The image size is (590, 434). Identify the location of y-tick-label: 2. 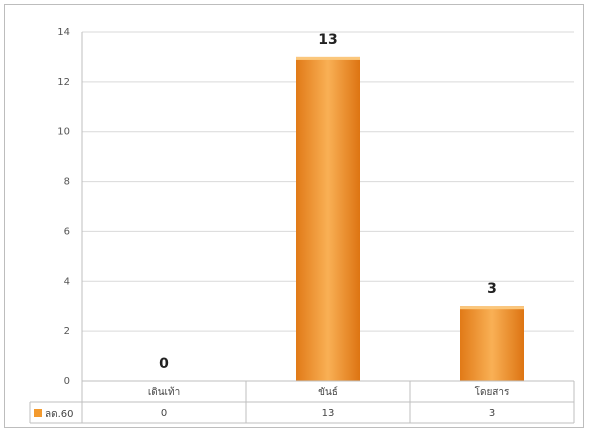
(67, 331).